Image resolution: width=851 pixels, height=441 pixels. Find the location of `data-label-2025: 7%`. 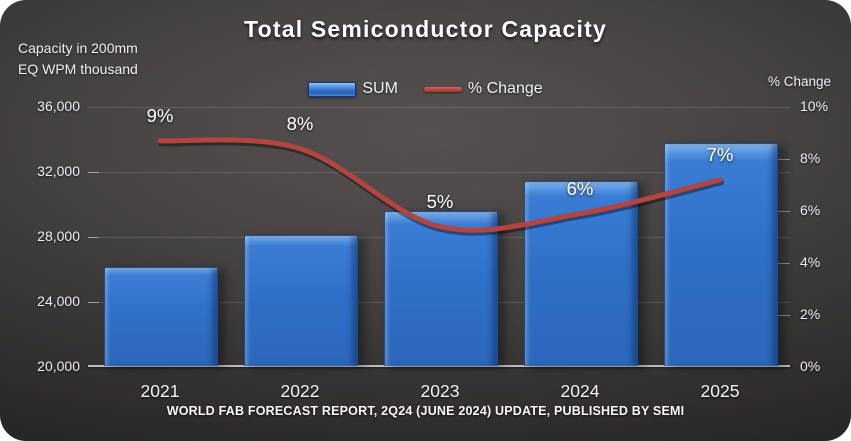

data-label-2025: 7% is located at coordinates (720, 154).